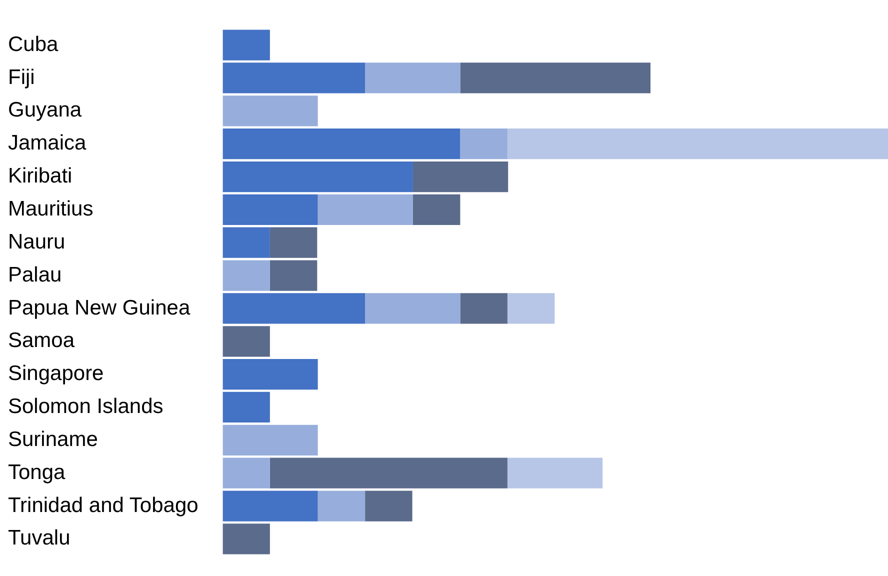 The image size is (888, 576). I want to click on y-tick-label: Suriname, so click(53, 439).